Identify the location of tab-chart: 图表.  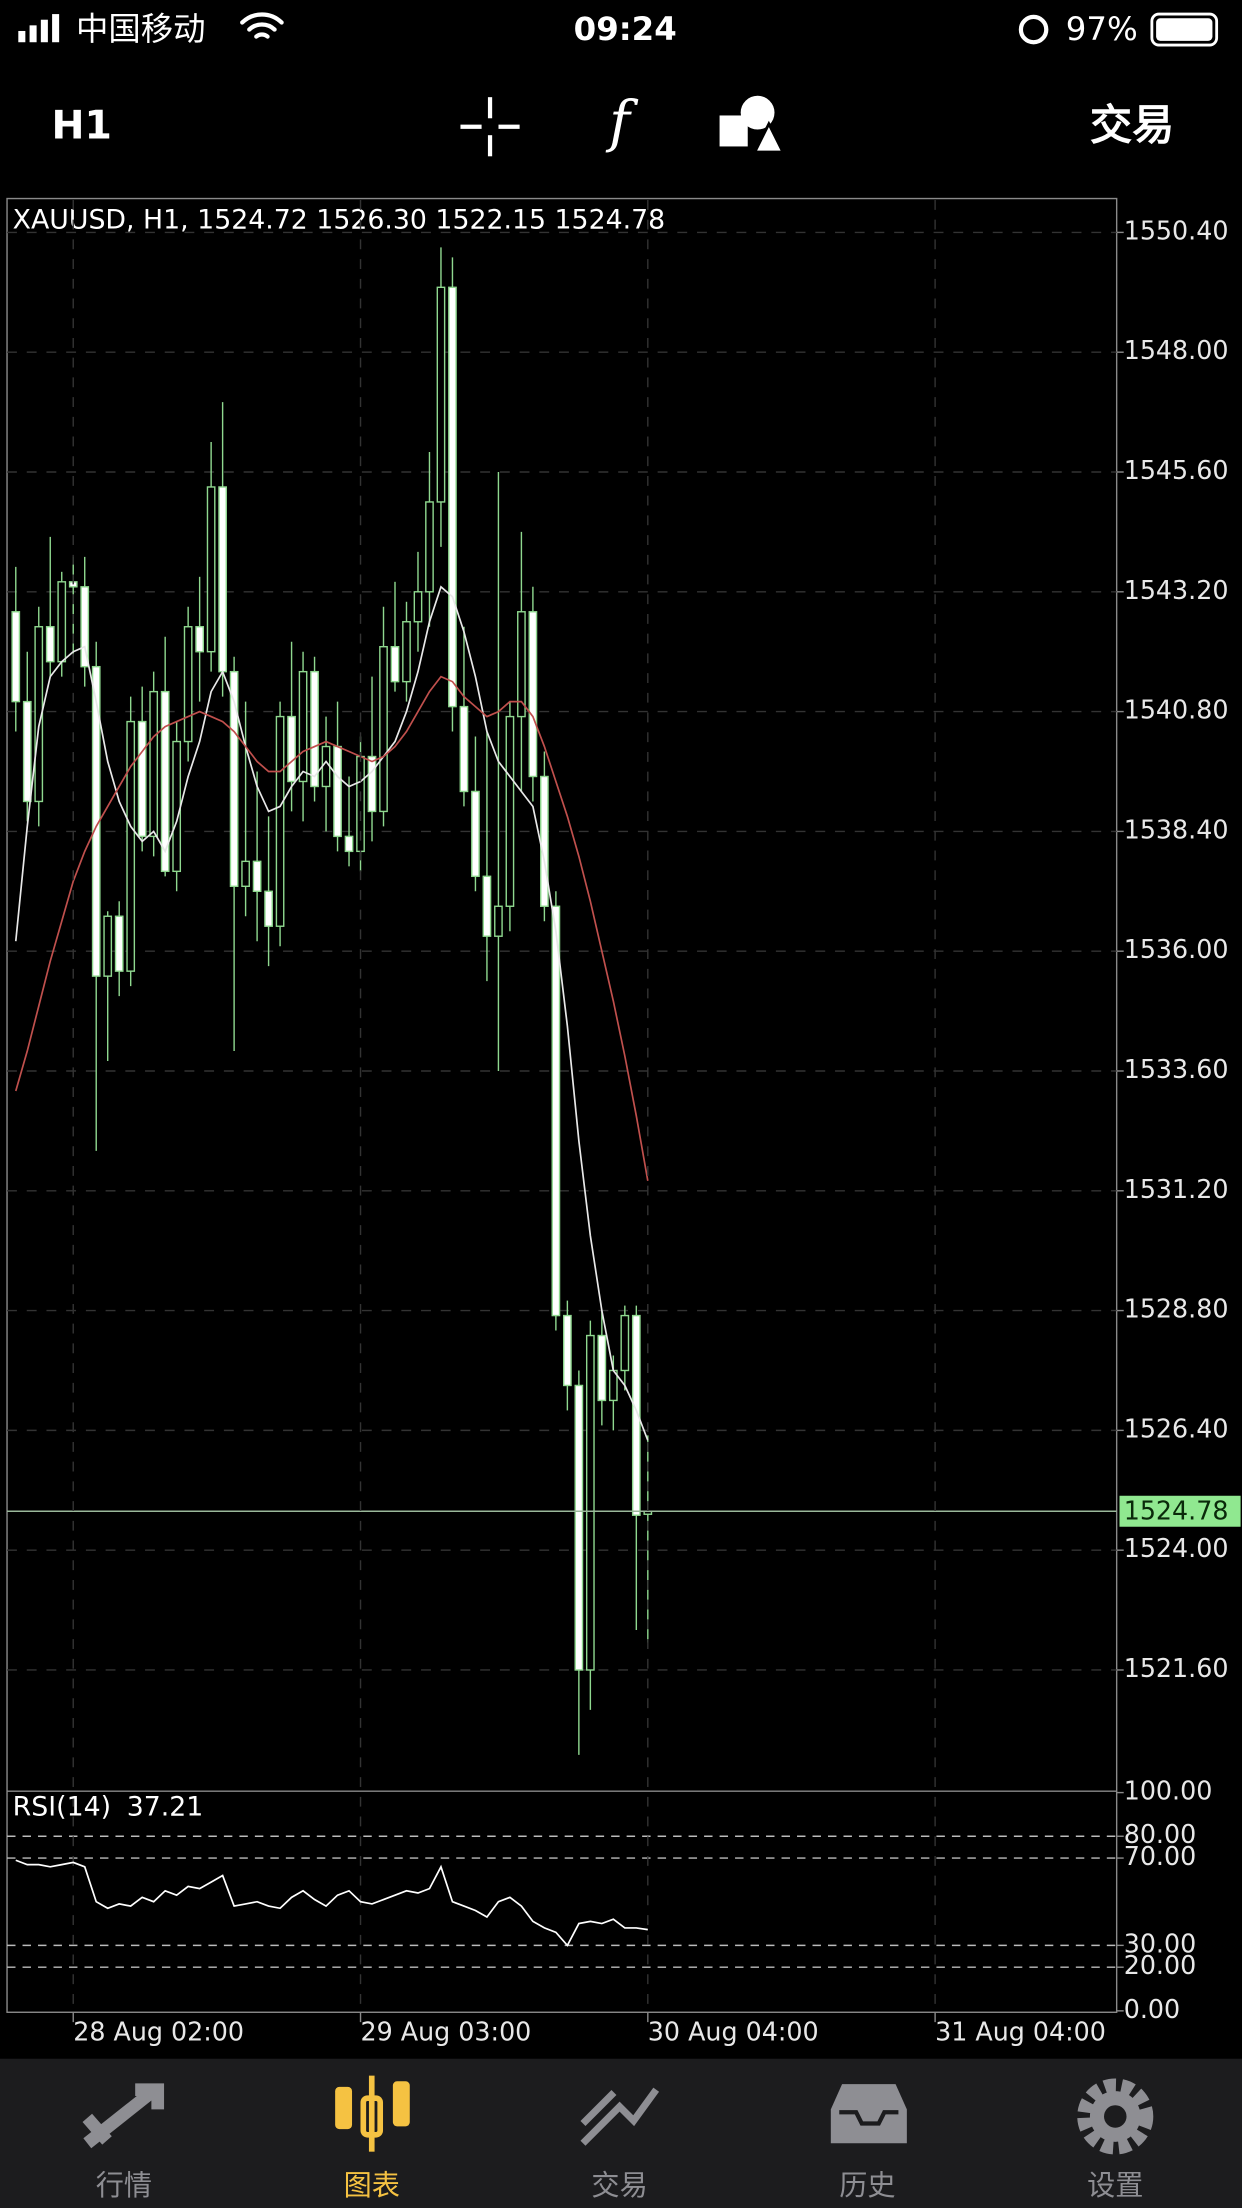
(372, 2138).